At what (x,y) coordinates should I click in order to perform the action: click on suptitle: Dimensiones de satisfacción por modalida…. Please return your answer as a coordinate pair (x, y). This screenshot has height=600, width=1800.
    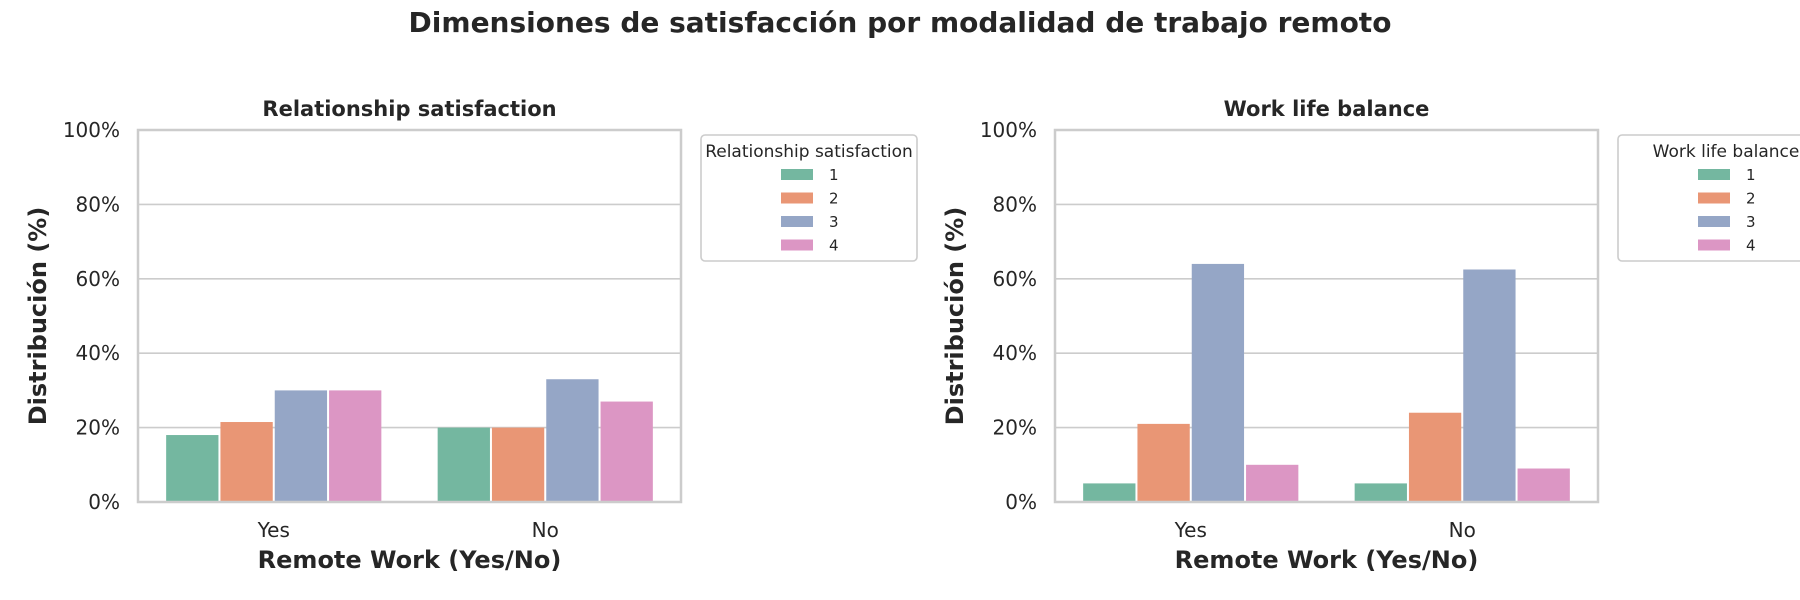
    Looking at the image, I should click on (900, 22).